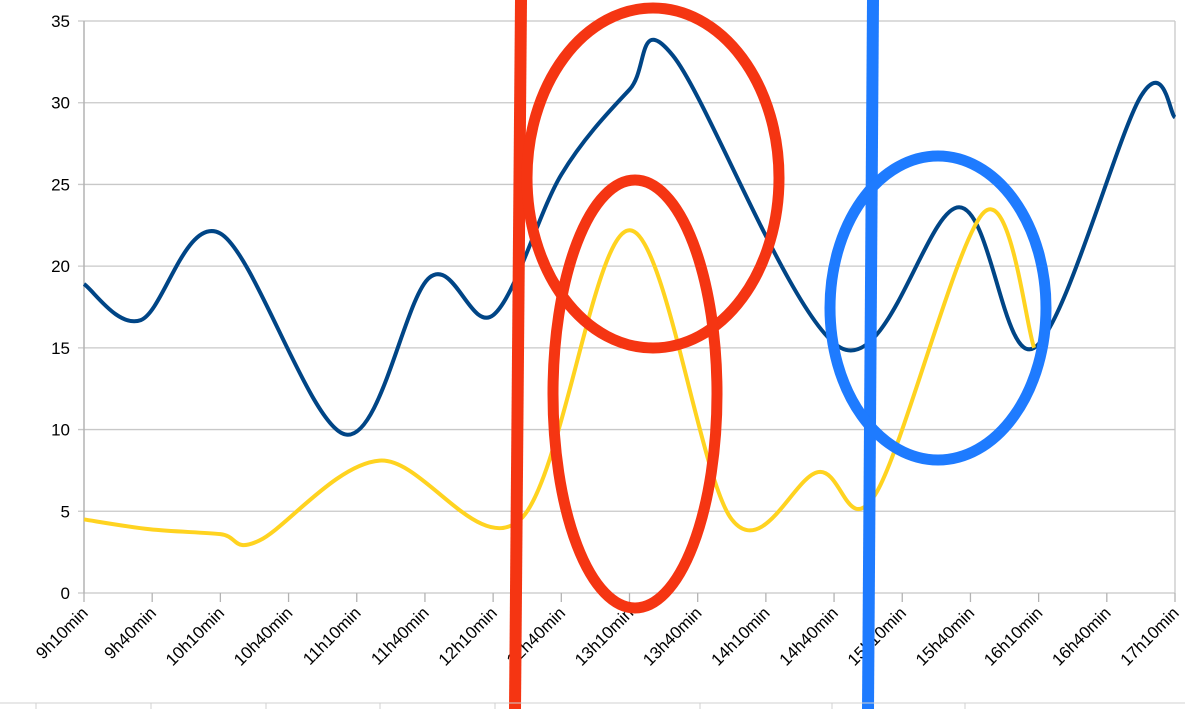 The width and height of the screenshot is (1185, 709). I want to click on y-tick-label: 20, so click(60, 266).